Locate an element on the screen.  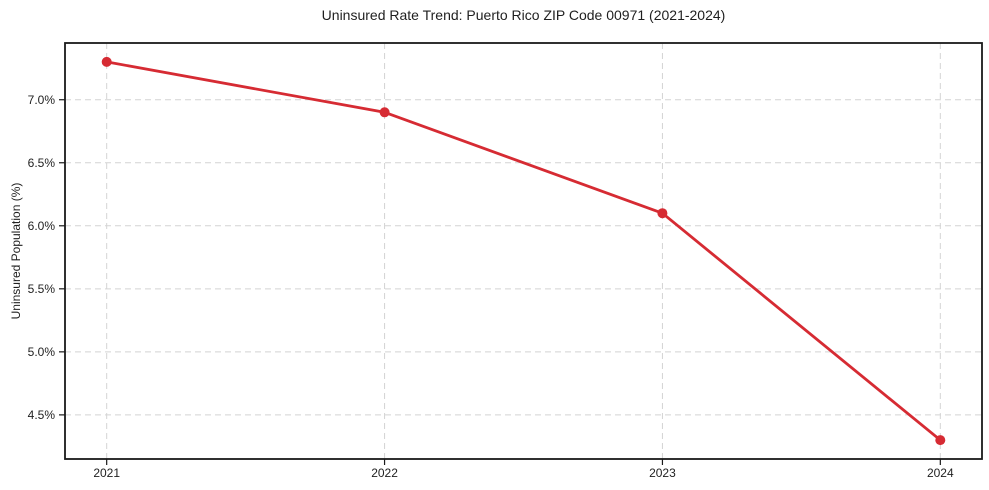
y-tick-label: 6.5% is located at coordinates (42, 163).